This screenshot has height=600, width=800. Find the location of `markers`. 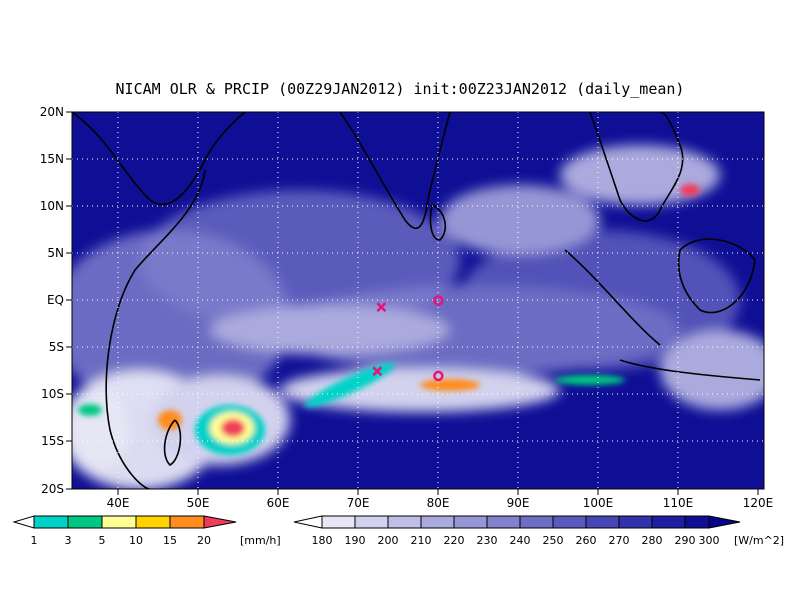

markers is located at coordinates (408, 338).